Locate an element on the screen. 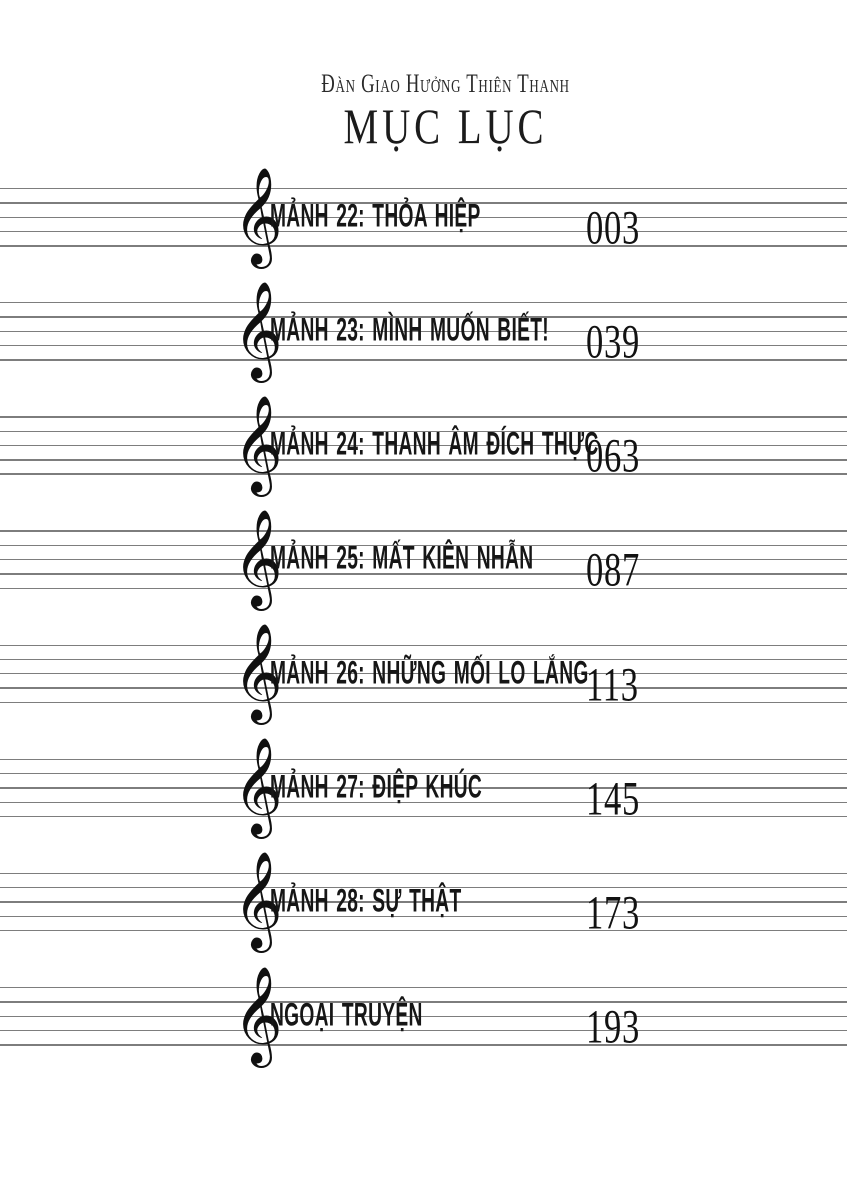 This screenshot has width=847, height=1200. entry-page-number: 173 is located at coordinates (613, 913).